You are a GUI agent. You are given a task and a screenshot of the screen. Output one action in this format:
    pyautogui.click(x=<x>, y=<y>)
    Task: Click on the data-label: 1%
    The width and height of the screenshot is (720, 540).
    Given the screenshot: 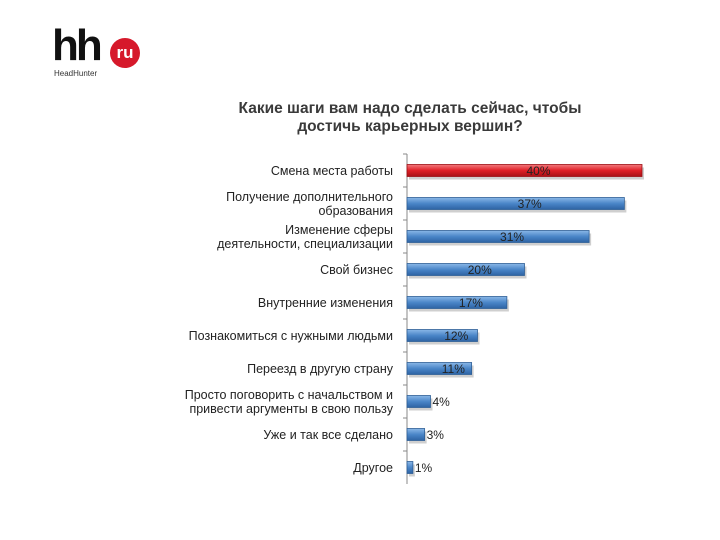 What is the action you would take?
    pyautogui.click(x=424, y=468)
    